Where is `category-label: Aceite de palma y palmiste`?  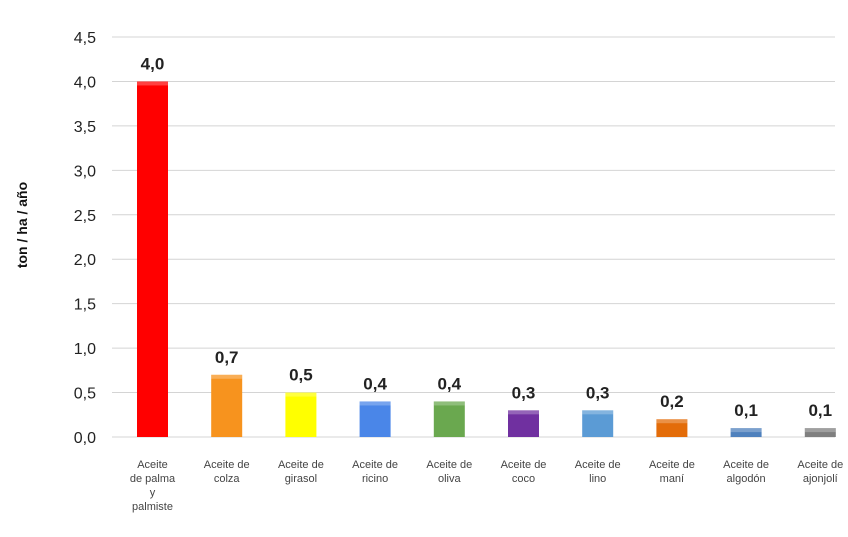 category-label: Aceite de palma y palmiste is located at coordinates (153, 486).